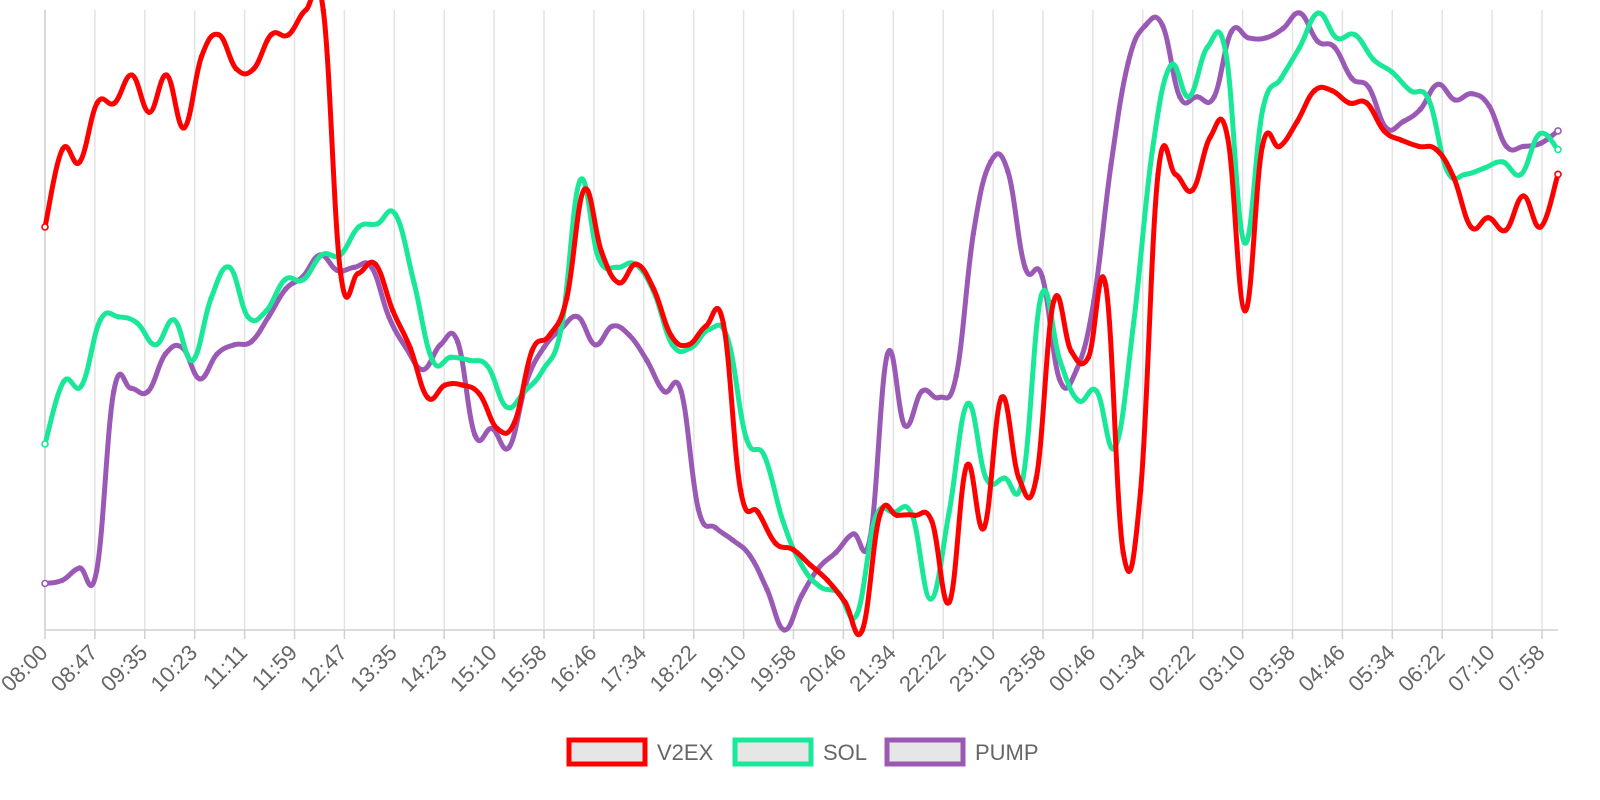  Describe the element at coordinates (922, 668) in the screenshot. I see `x-tick-label: 22:22` at that location.